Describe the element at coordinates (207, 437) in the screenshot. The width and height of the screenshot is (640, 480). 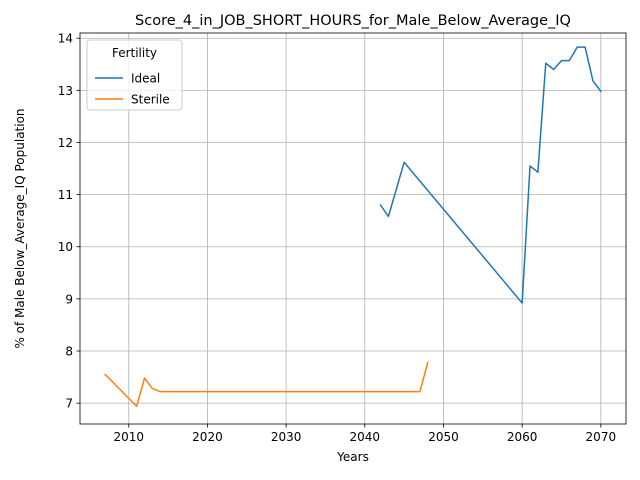
I see `x-tick-label: 2020` at that location.